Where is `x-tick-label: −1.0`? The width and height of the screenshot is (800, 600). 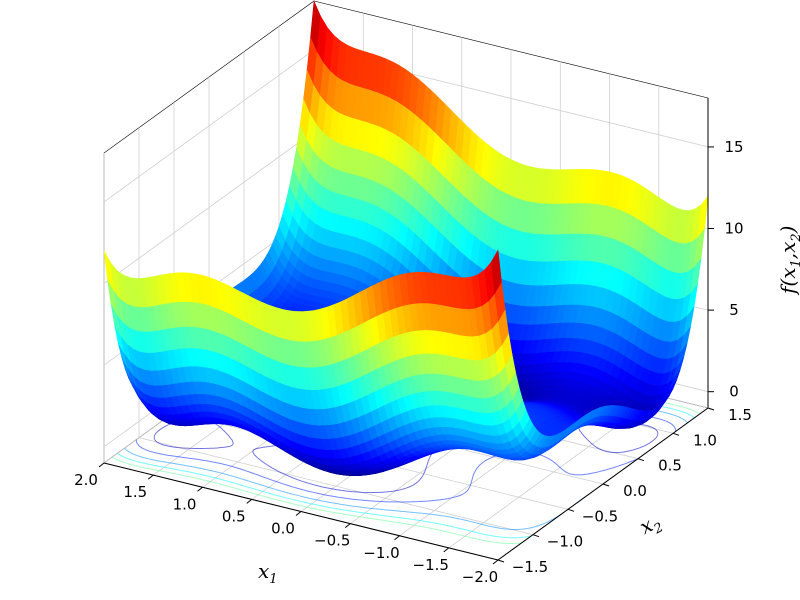
x-tick-label: −1.0 is located at coordinates (381, 553).